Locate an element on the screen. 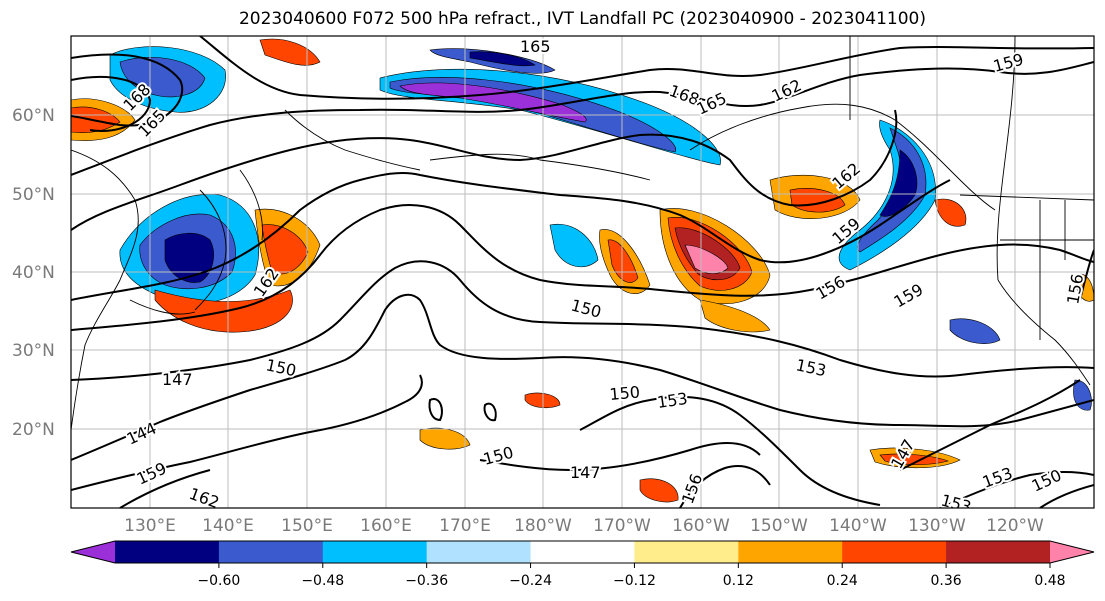 This screenshot has width=1105, height=601. colorbar-tick-label: 0.12 is located at coordinates (738, 581).